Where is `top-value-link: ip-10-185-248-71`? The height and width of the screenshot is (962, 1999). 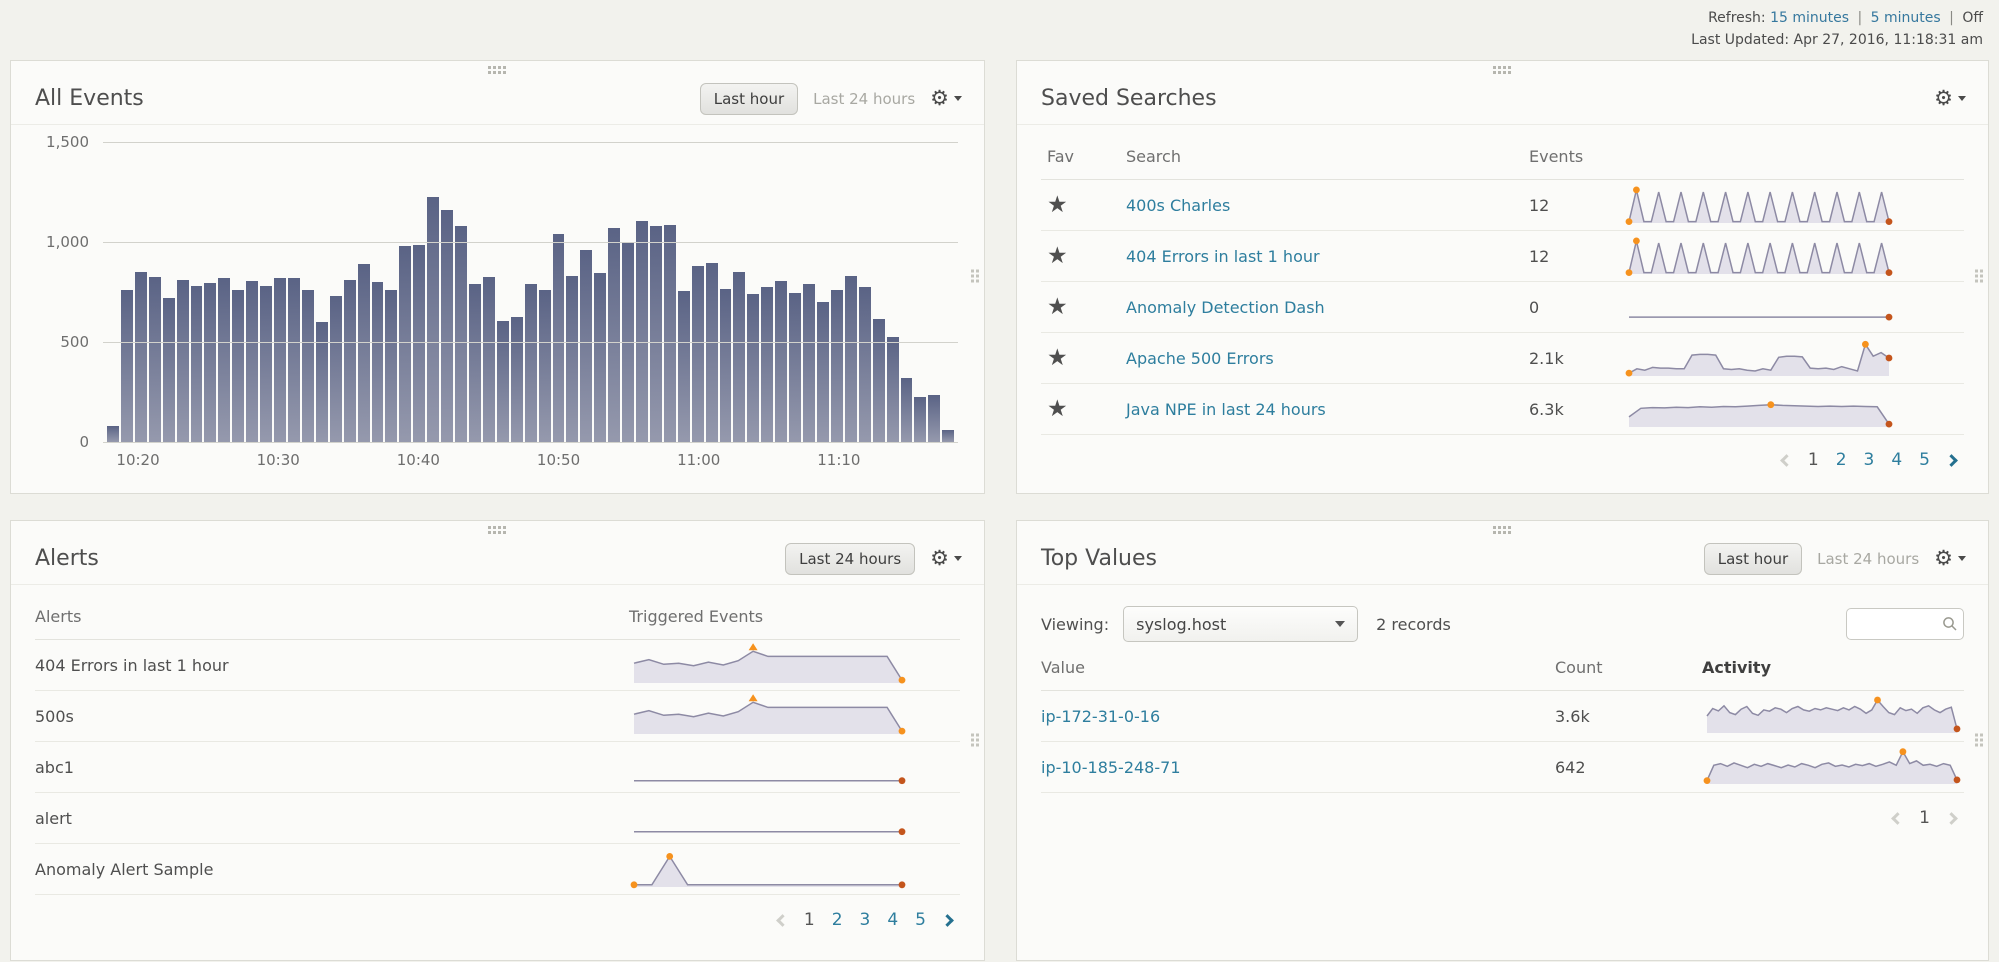 top-value-link: ip-10-185-248-71 is located at coordinates (1111, 767).